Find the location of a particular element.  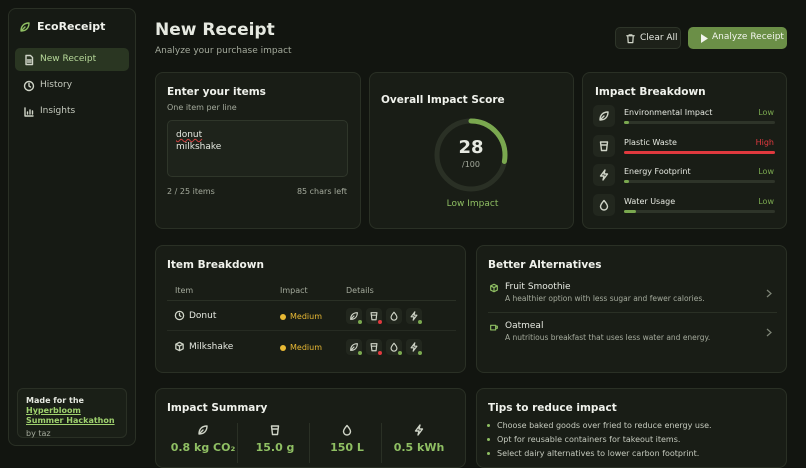

nav-item: History is located at coordinates (72, 85).